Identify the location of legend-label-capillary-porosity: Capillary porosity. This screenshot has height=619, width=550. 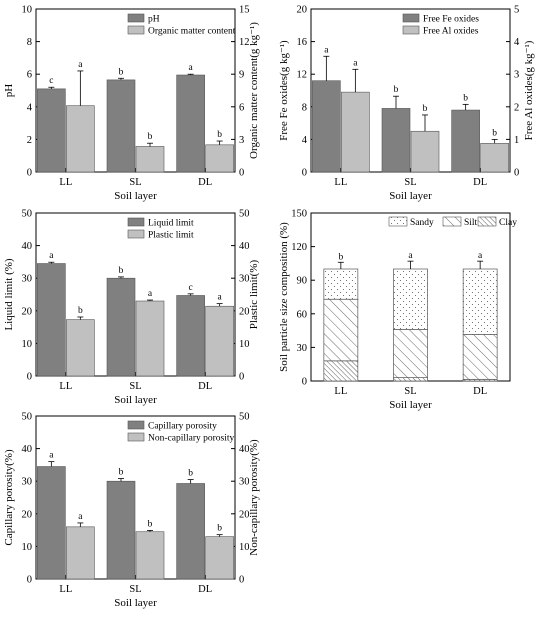
(182, 427).